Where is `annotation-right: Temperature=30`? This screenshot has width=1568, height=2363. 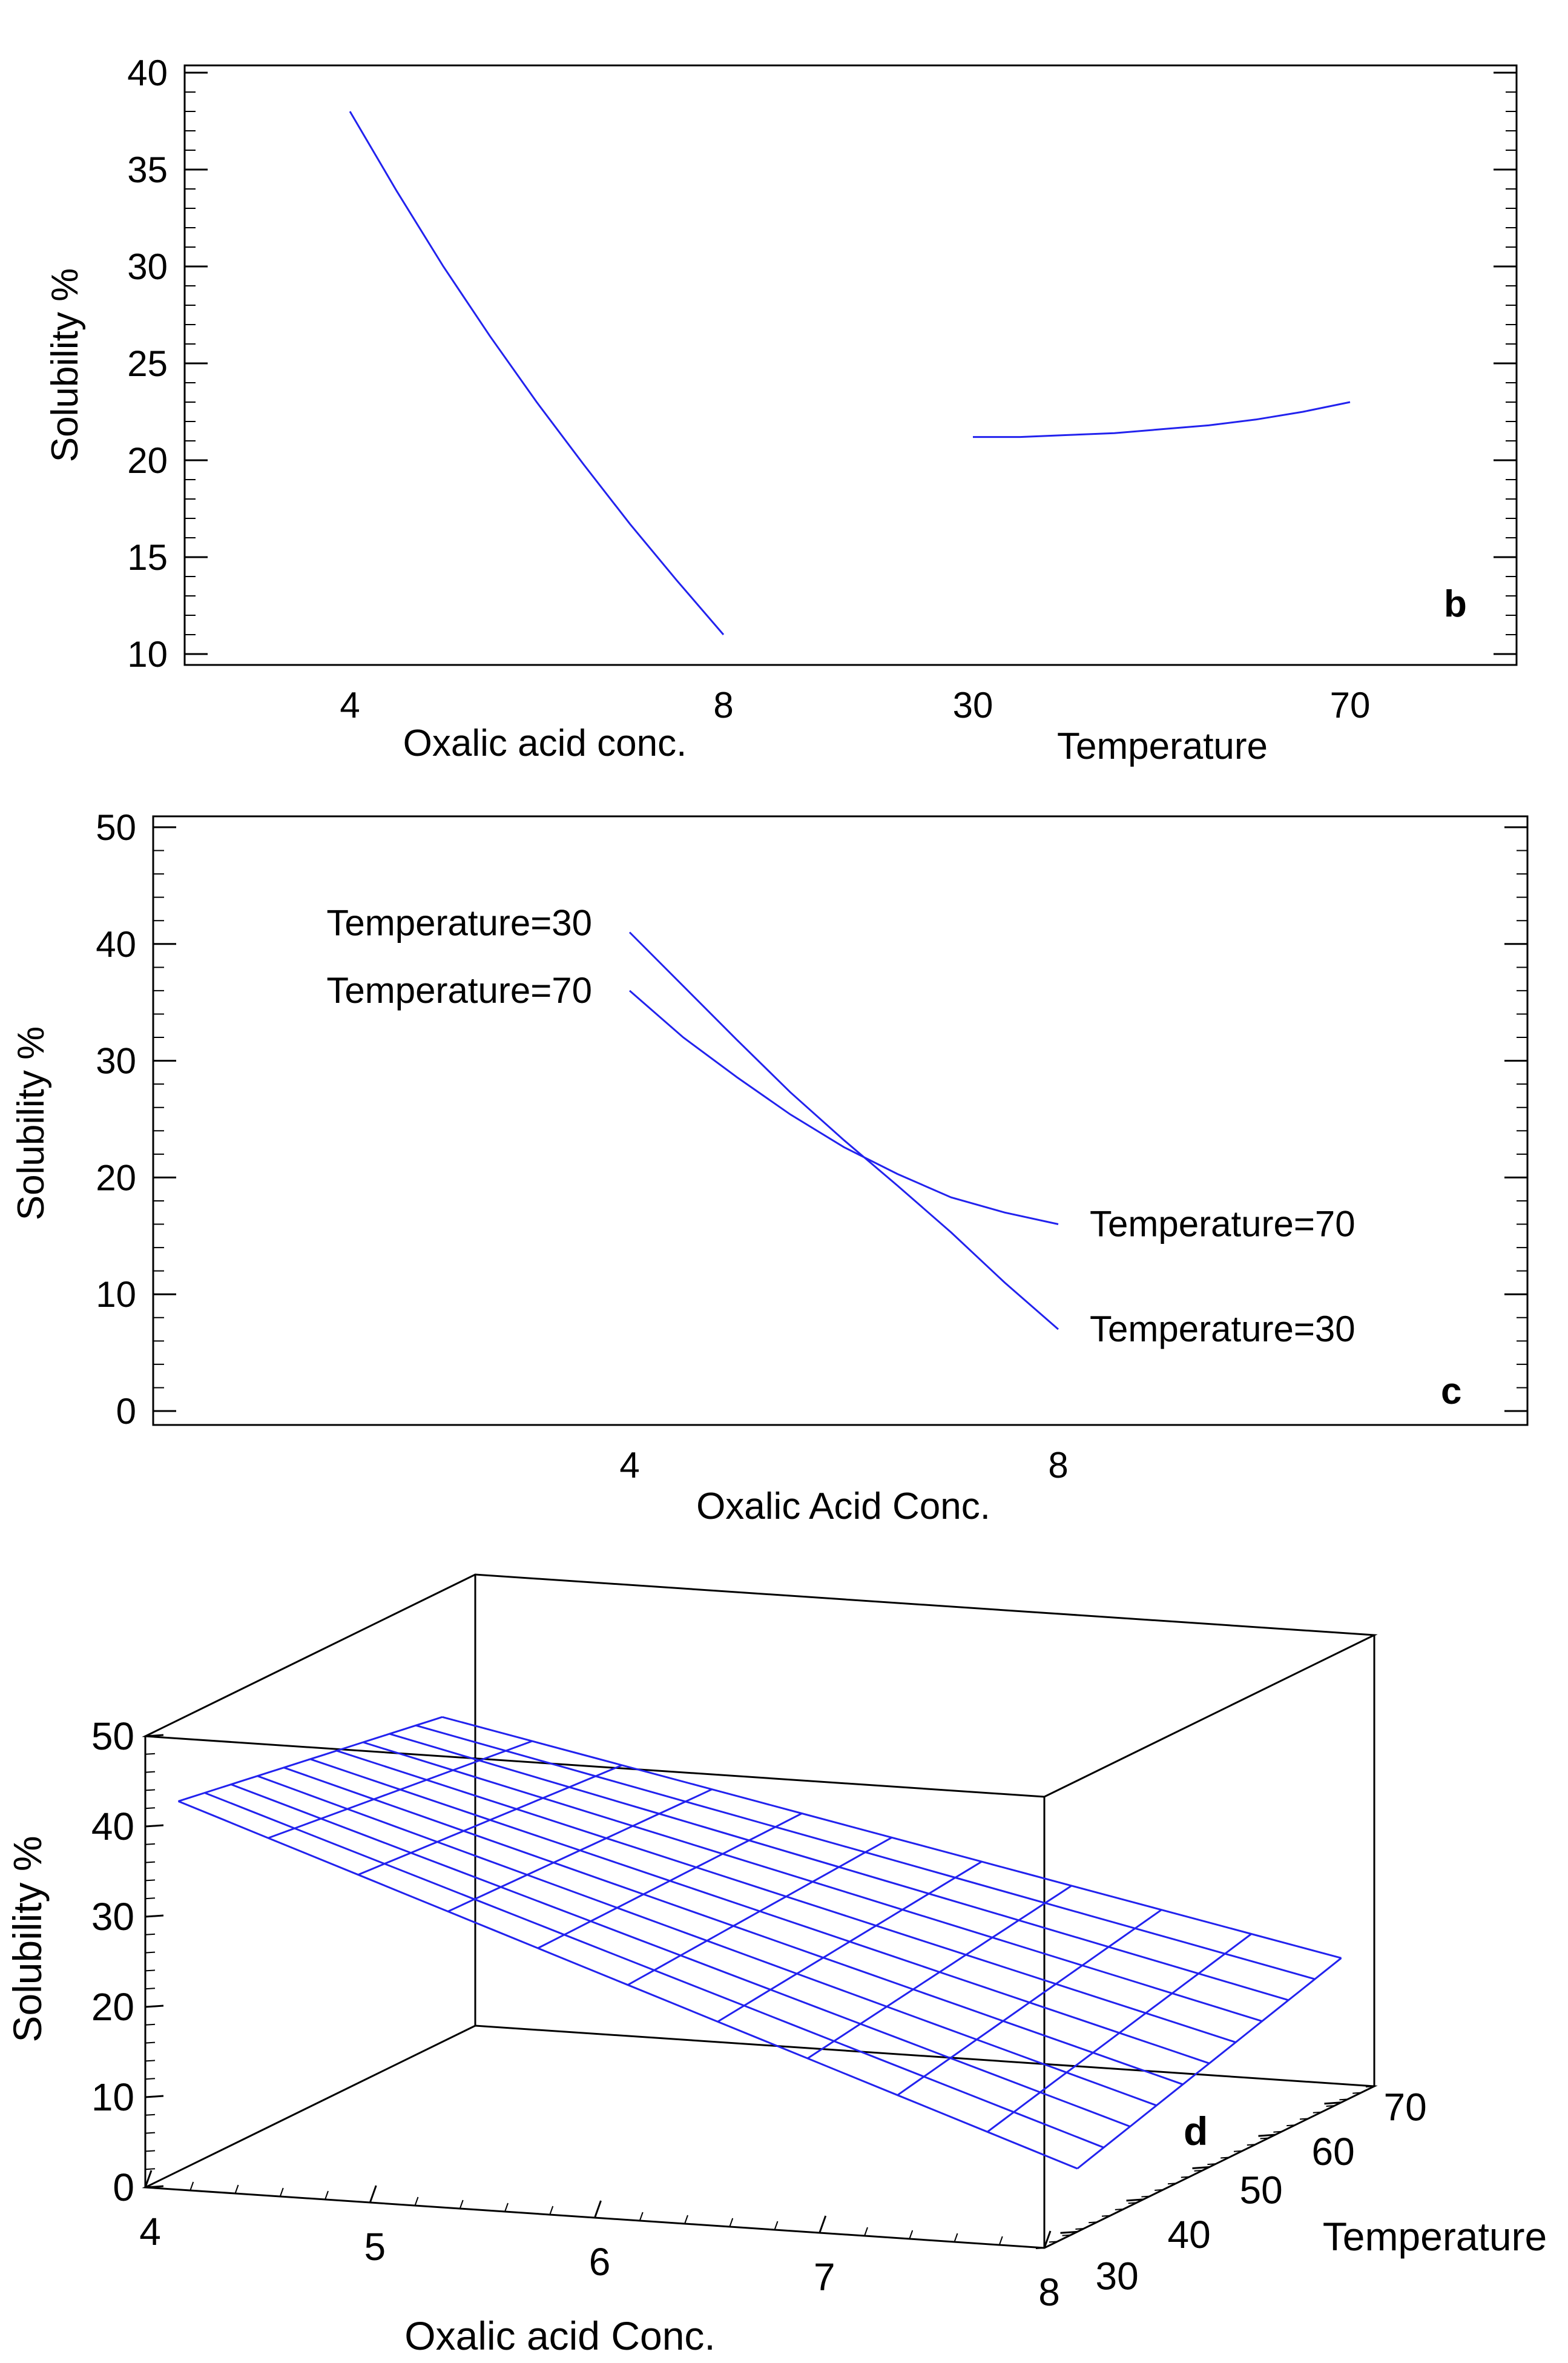 annotation-right: Temperature=30 is located at coordinates (1223, 1329).